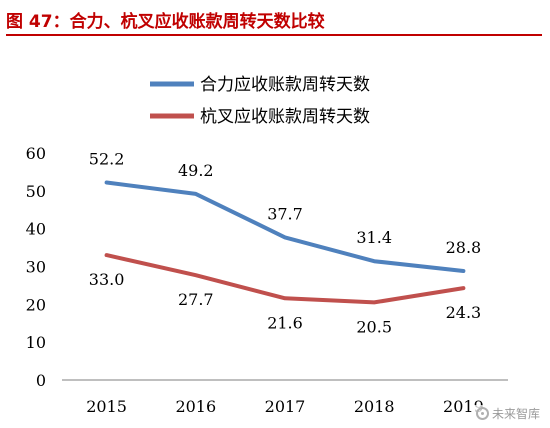 The height and width of the screenshot is (428, 550). I want to click on y-tick-label: 40, so click(36, 229).